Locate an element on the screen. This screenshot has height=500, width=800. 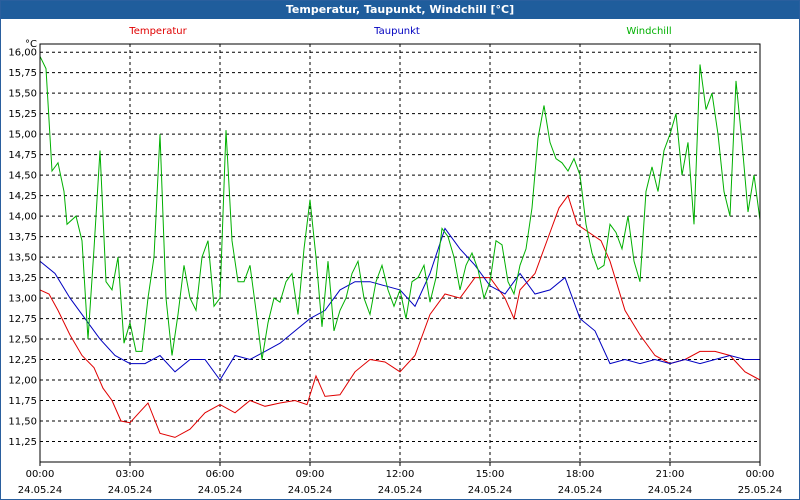
y-tick-label: 15,25 is located at coordinates (22, 114).